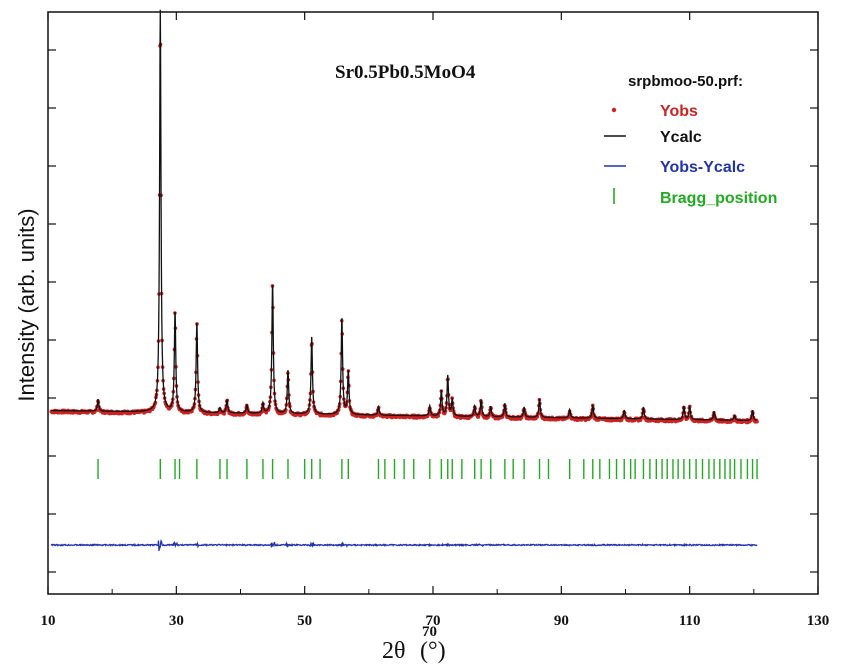 This screenshot has height=665, width=845. What do you see at coordinates (429, 632) in the screenshot?
I see `x-axis-label-sup: 70` at bounding box center [429, 632].